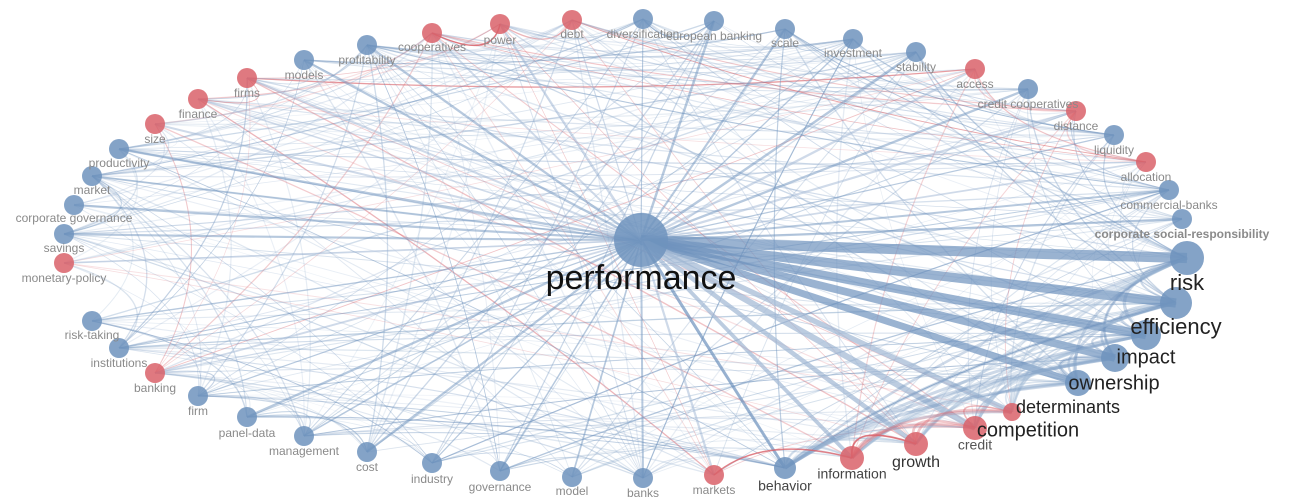 This screenshot has width=1295, height=497. I want to click on node-label: size, so click(155, 139).